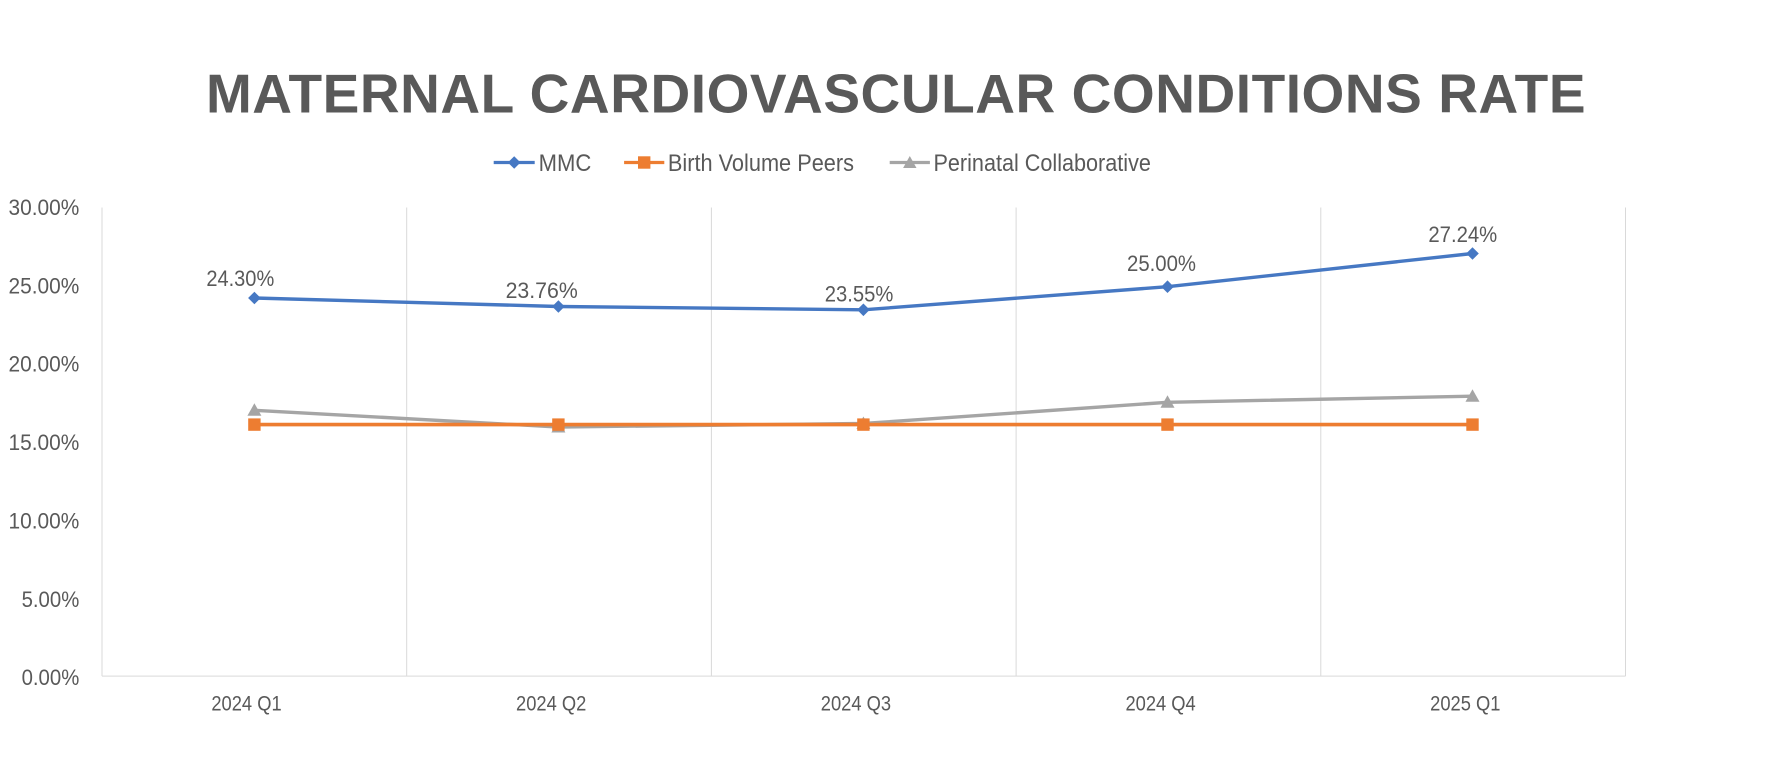  Describe the element at coordinates (1465, 704) in the screenshot. I see `svg-text: 2025 Q1` at that location.